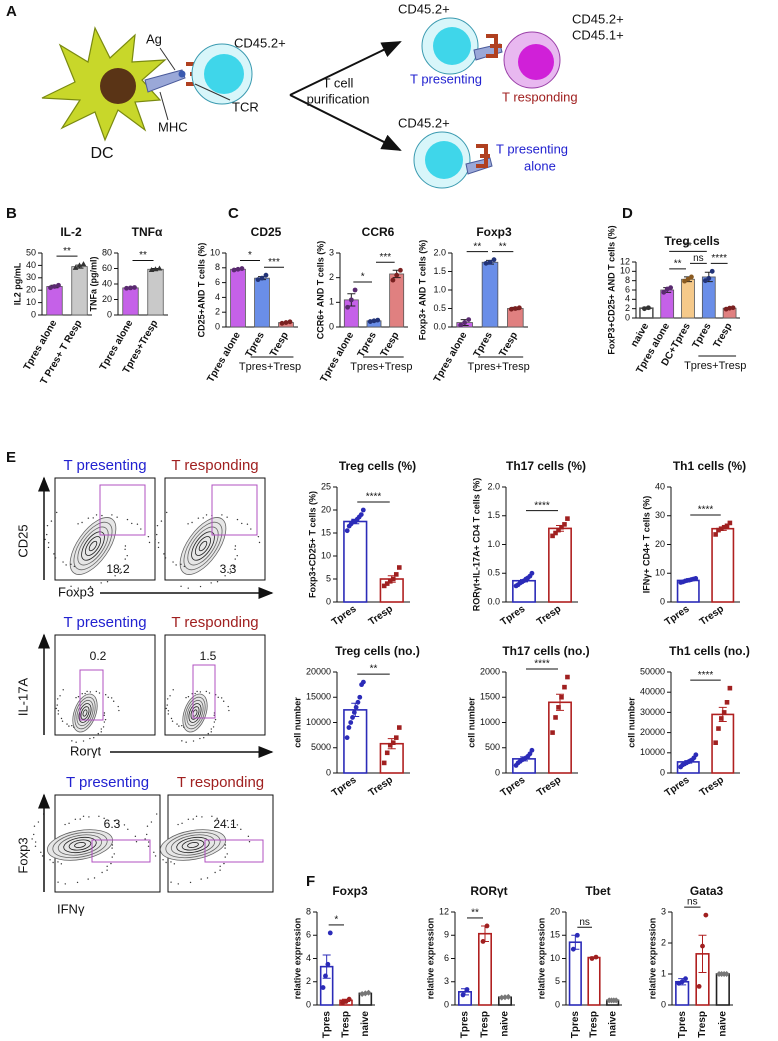 The image size is (778, 1041). What do you see at coordinates (91, 695) in the screenshot?
I see `gate` at bounding box center [91, 695].